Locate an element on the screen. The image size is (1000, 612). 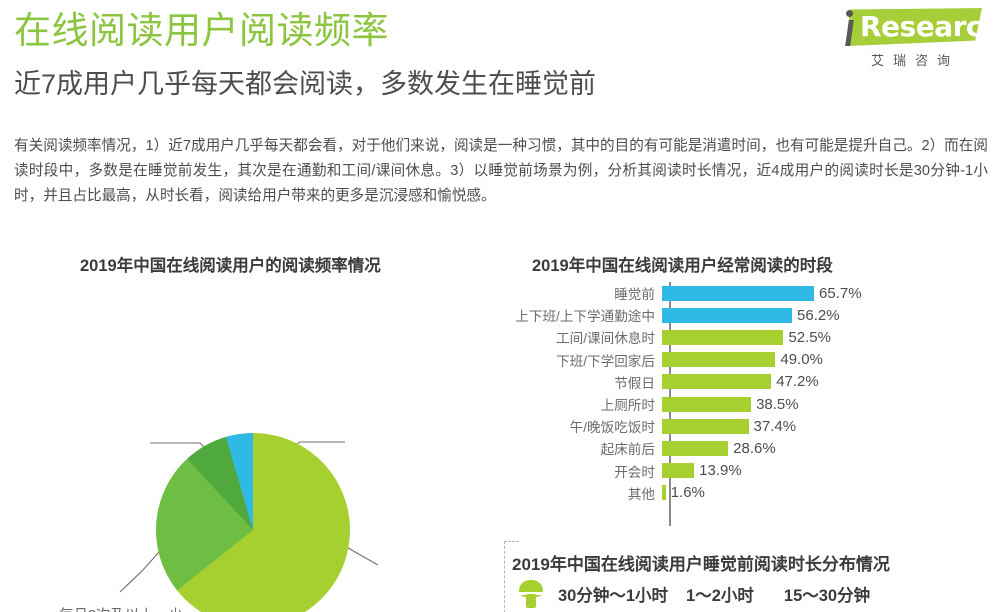
bar-track: 13.9% is located at coordinates (831, 471).